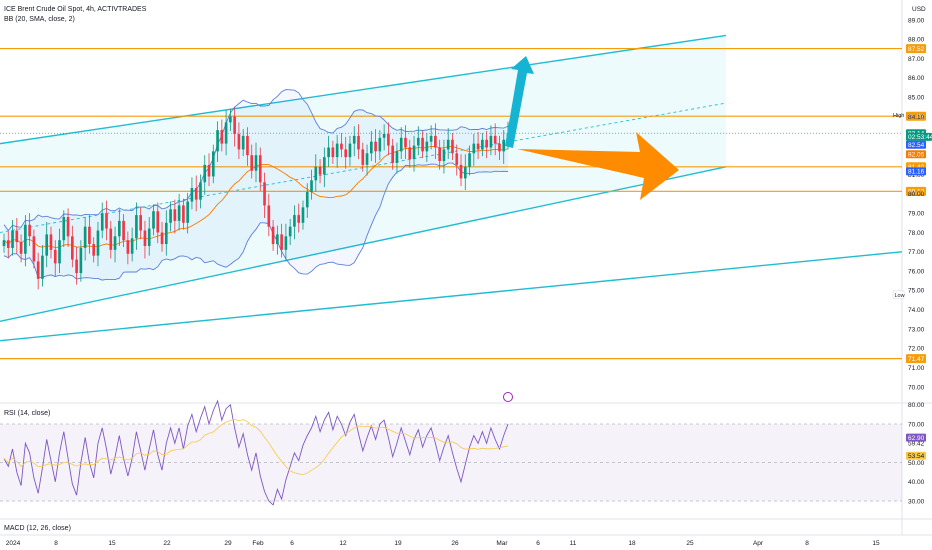  What do you see at coordinates (916, 329) in the screenshot?
I see `price-tick-label: 73.00` at bounding box center [916, 329].